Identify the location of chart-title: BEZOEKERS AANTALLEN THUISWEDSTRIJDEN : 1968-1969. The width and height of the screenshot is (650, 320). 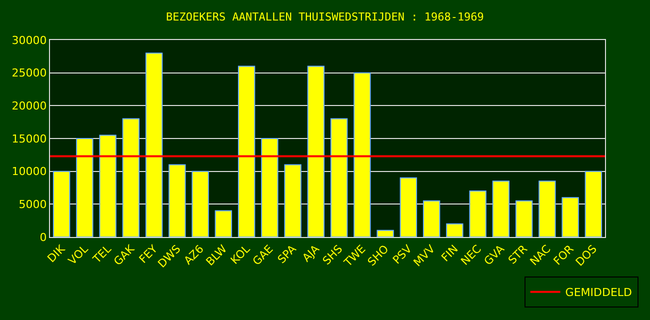
(325, 17).